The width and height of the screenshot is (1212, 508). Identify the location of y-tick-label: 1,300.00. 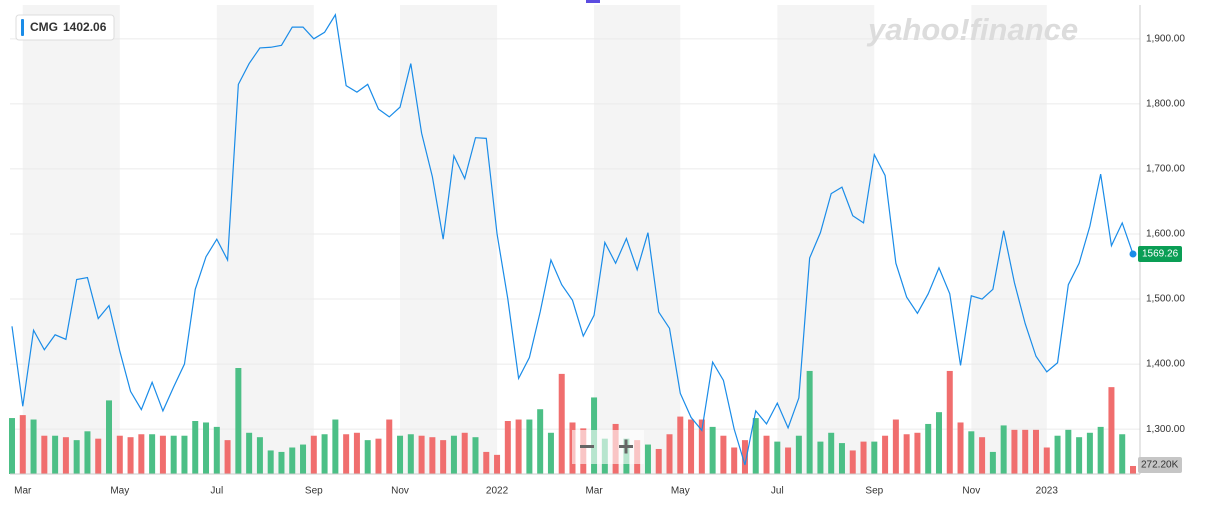
(1165, 429).